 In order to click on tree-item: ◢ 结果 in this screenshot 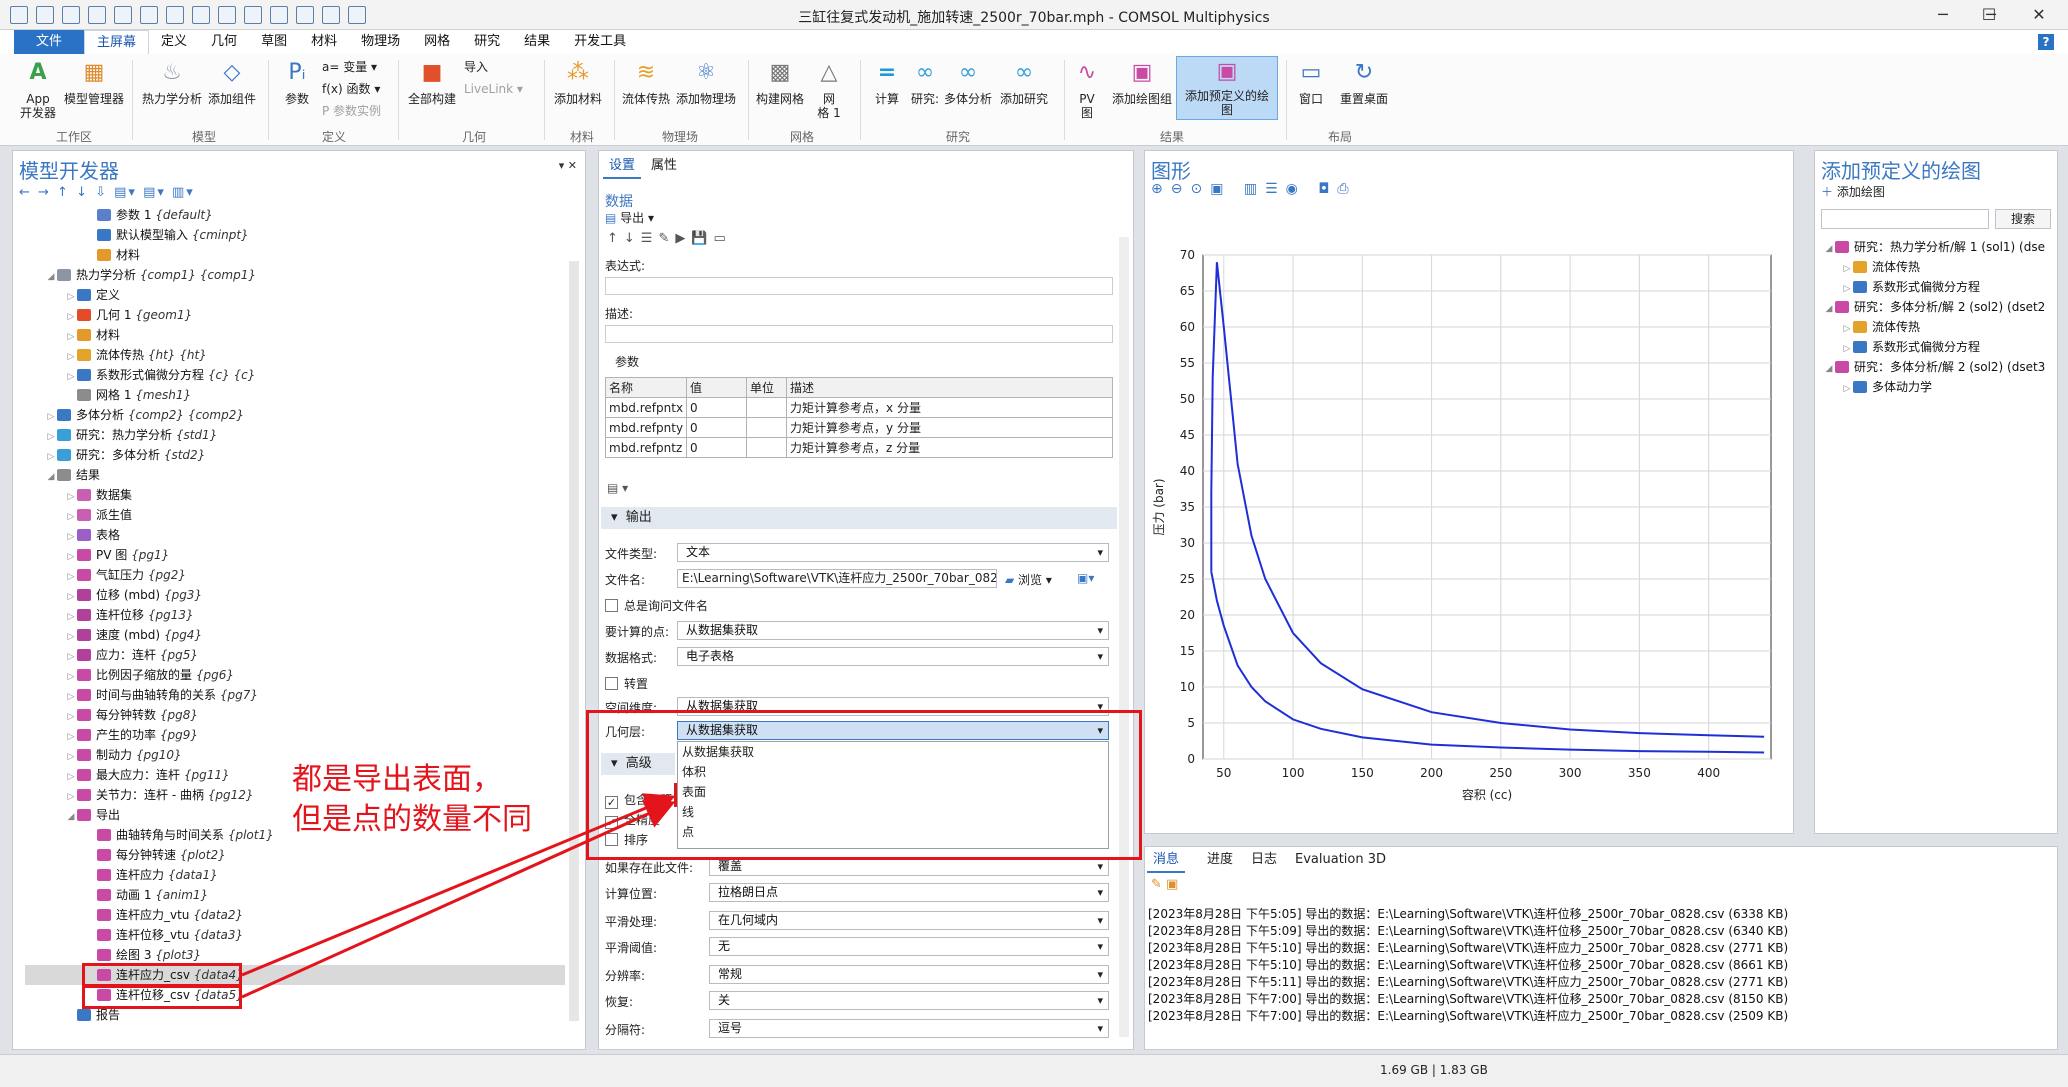, I will do `click(295, 475)`.